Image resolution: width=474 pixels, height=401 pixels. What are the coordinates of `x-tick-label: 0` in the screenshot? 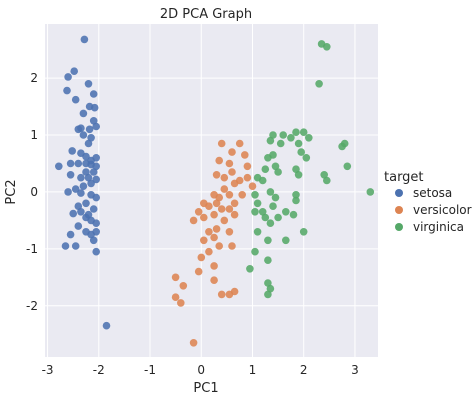 It's located at (201, 370).